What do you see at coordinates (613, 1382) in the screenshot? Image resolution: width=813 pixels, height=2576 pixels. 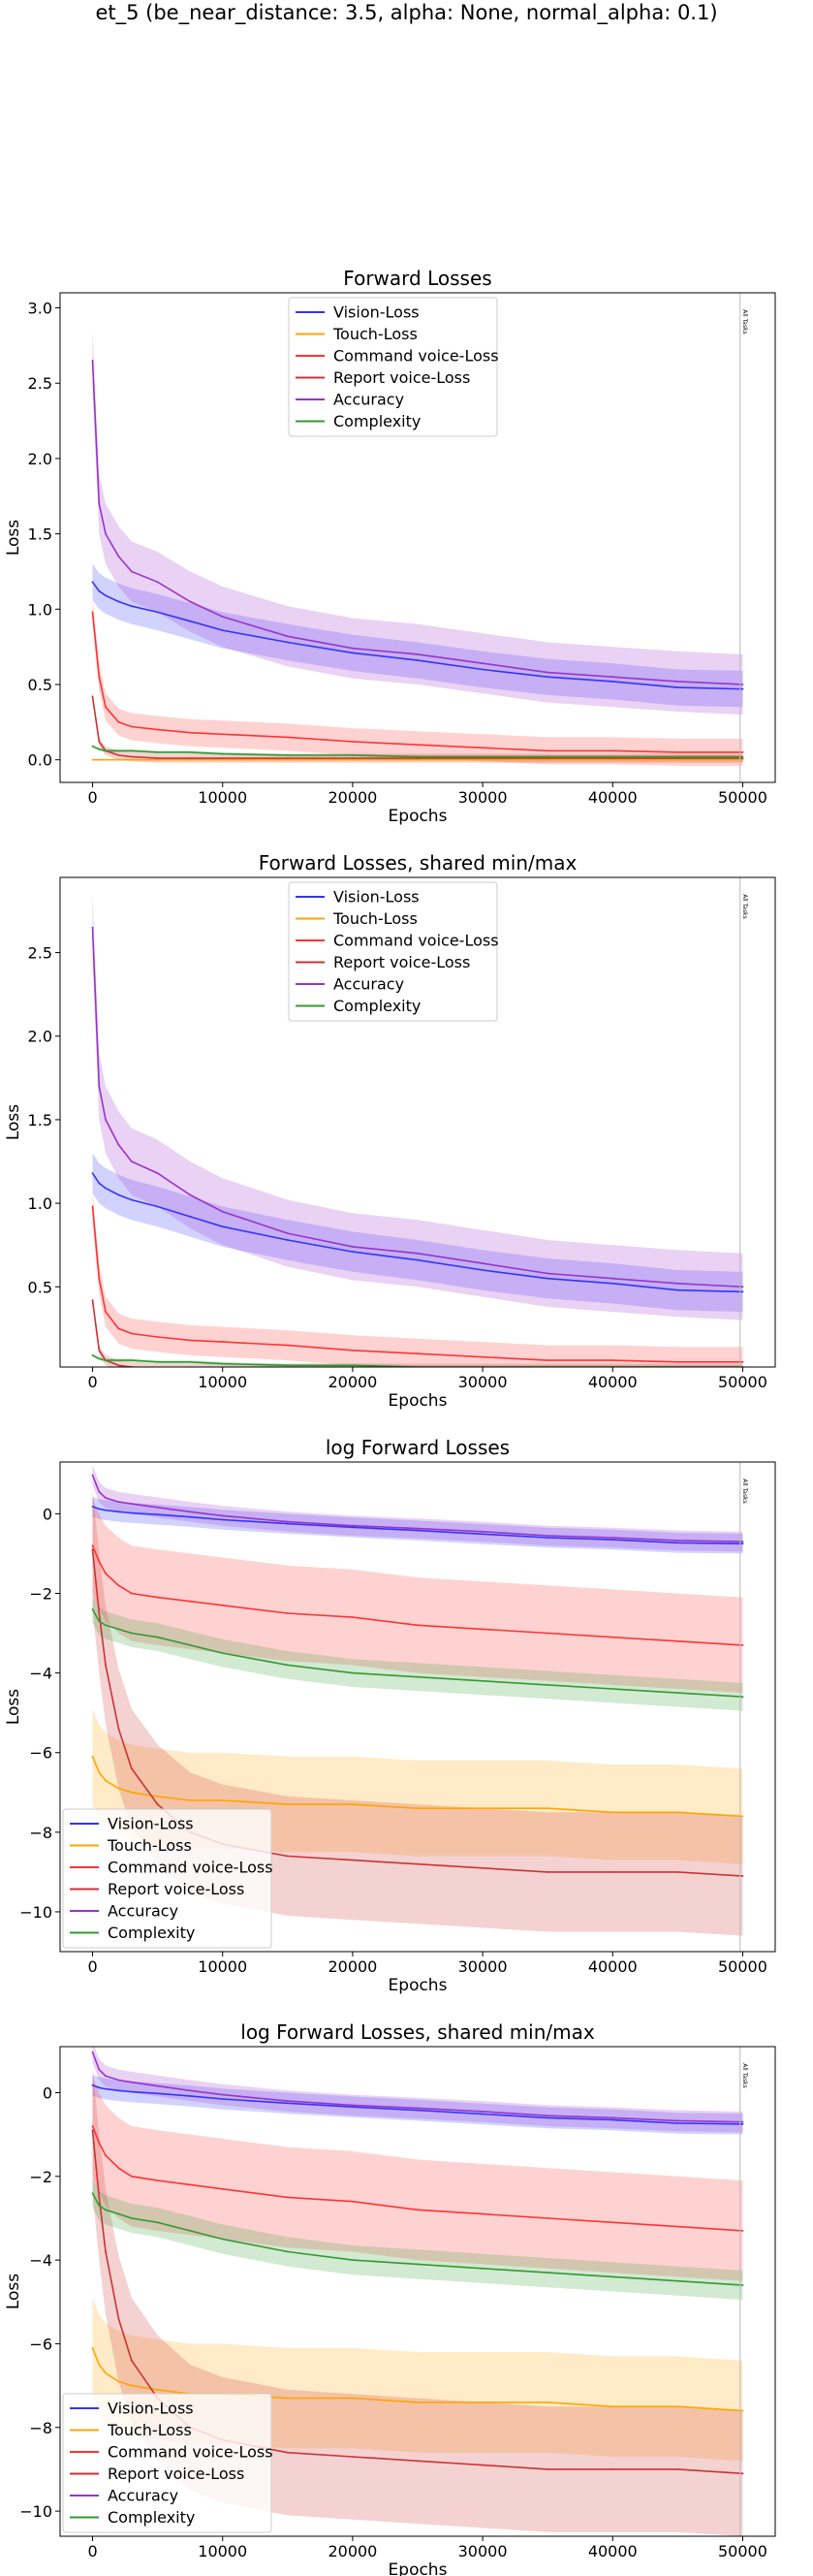 I see `x-tick-label-4: 40000` at bounding box center [613, 1382].